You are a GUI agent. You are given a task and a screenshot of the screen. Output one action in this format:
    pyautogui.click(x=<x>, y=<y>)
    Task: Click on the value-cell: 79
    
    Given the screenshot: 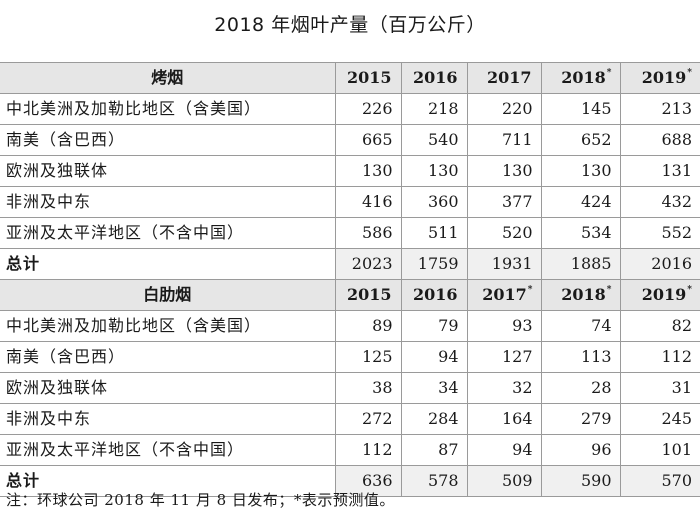 What is the action you would take?
    pyautogui.click(x=433, y=326)
    